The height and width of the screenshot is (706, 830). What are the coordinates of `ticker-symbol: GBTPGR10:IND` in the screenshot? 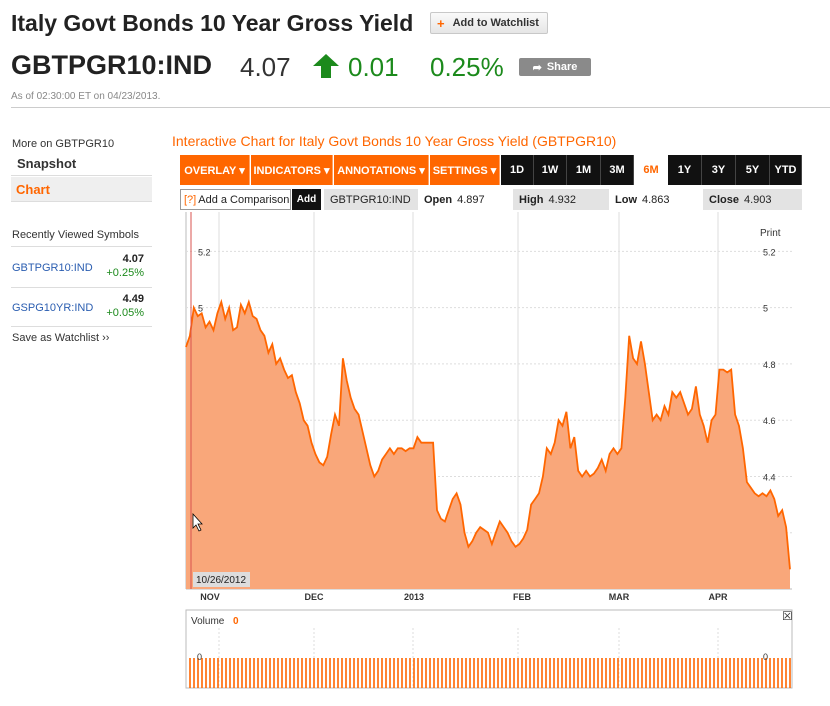 It's located at (112, 65).